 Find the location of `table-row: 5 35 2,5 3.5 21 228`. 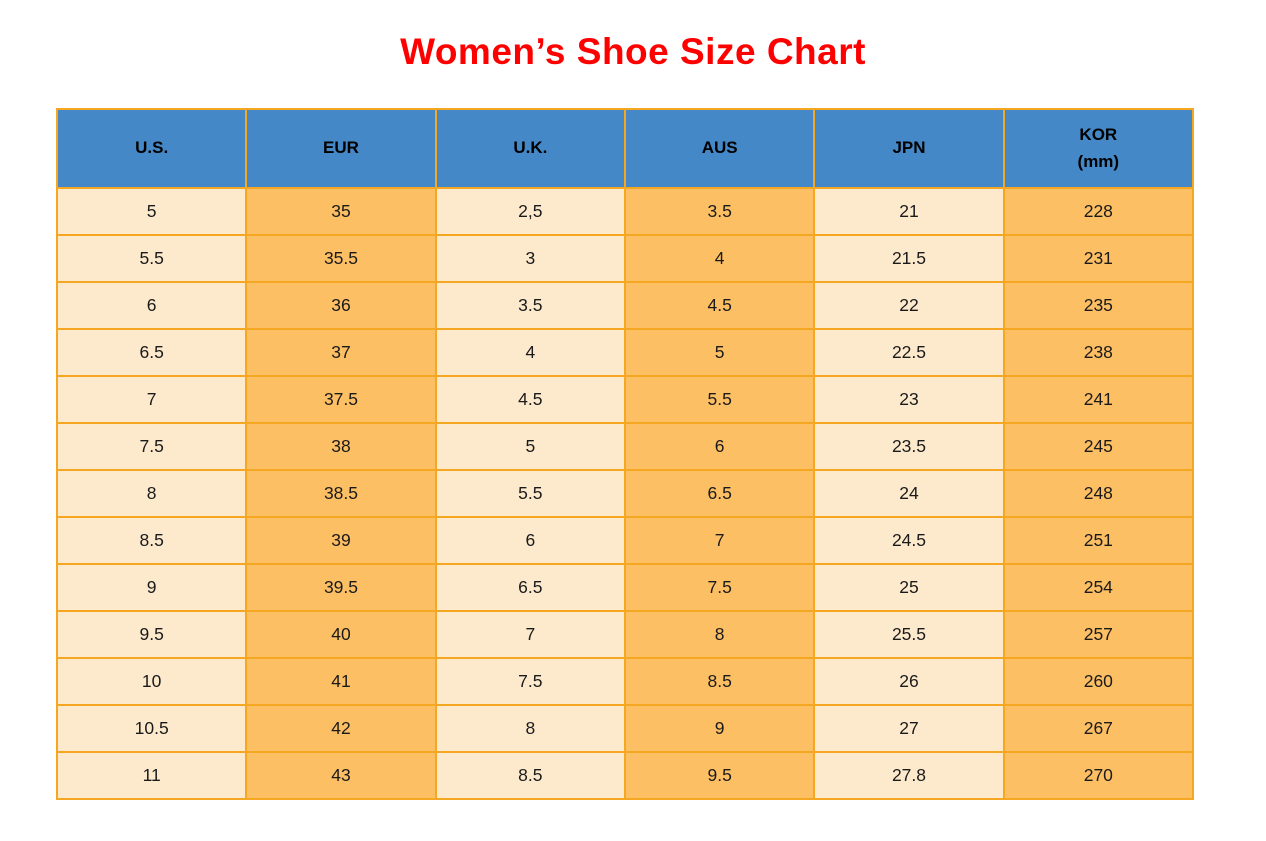

table-row: 5 35 2,5 3.5 21 228 is located at coordinates (625, 211).